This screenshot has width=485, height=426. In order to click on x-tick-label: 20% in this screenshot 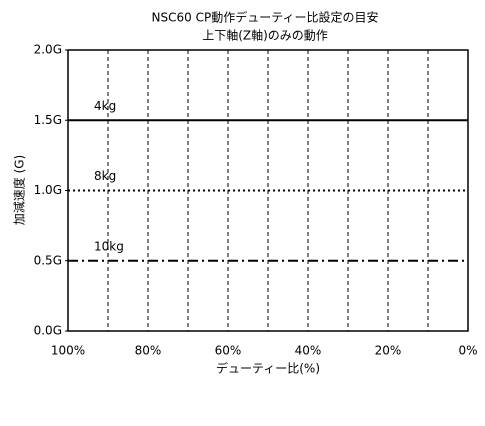, I will do `click(388, 351)`.